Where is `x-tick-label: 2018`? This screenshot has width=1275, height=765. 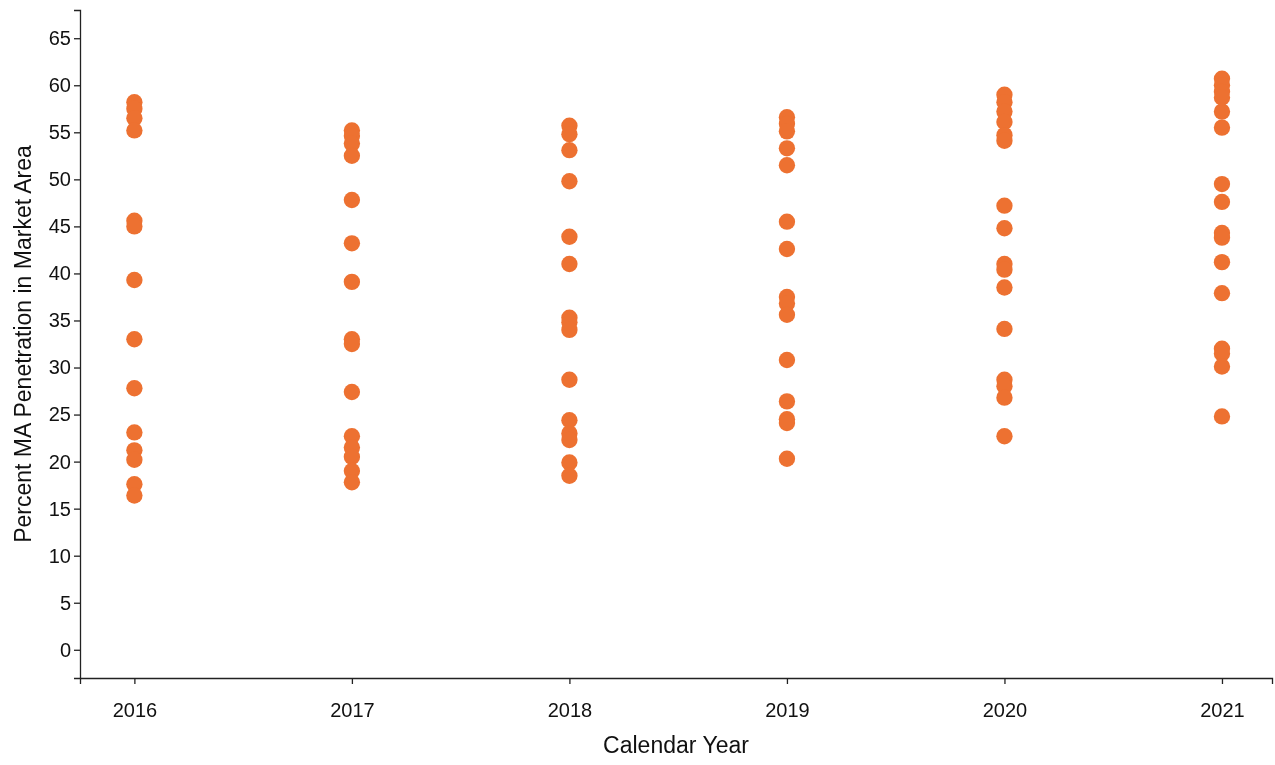 x-tick-label: 2018 is located at coordinates (570, 710).